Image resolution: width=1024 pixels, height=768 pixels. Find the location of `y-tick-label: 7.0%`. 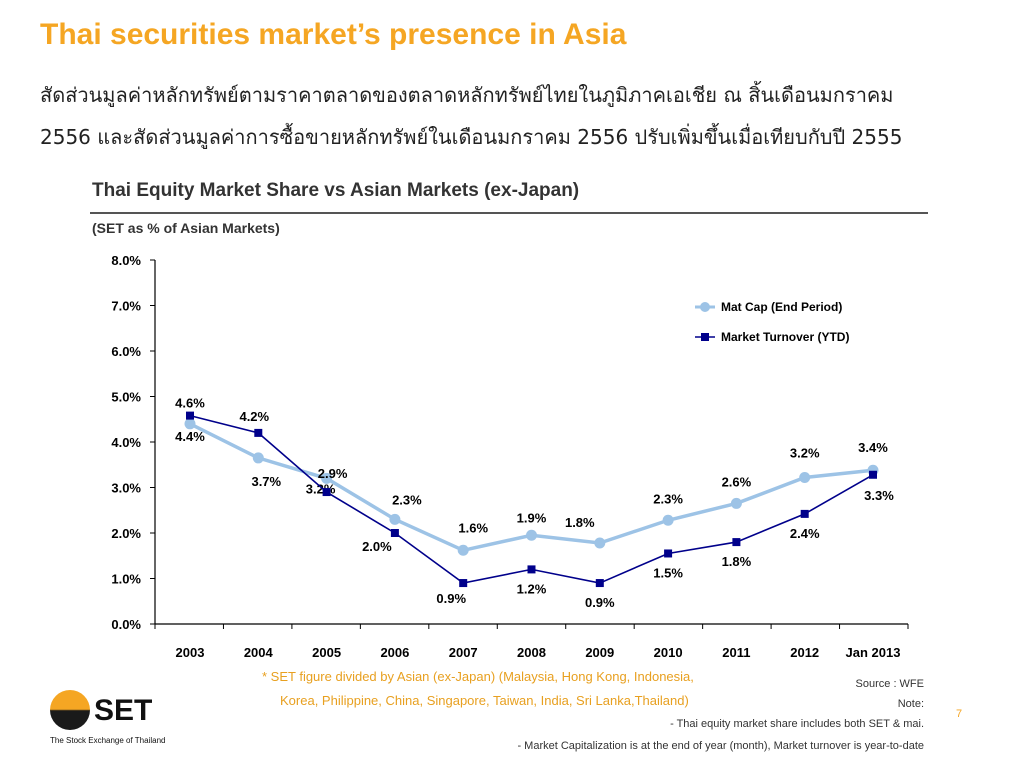

y-tick-label: 7.0% is located at coordinates (126, 306).